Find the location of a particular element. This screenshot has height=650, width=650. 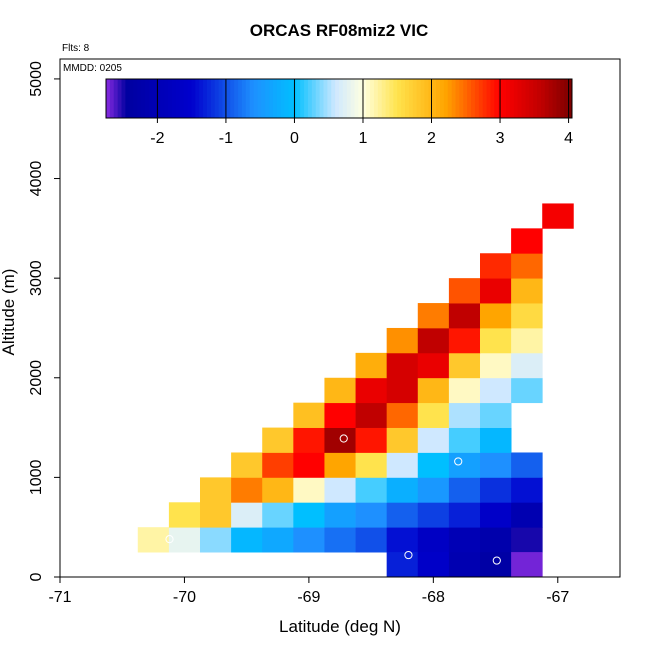

colorbar-tick-label: 3 is located at coordinates (500, 138).